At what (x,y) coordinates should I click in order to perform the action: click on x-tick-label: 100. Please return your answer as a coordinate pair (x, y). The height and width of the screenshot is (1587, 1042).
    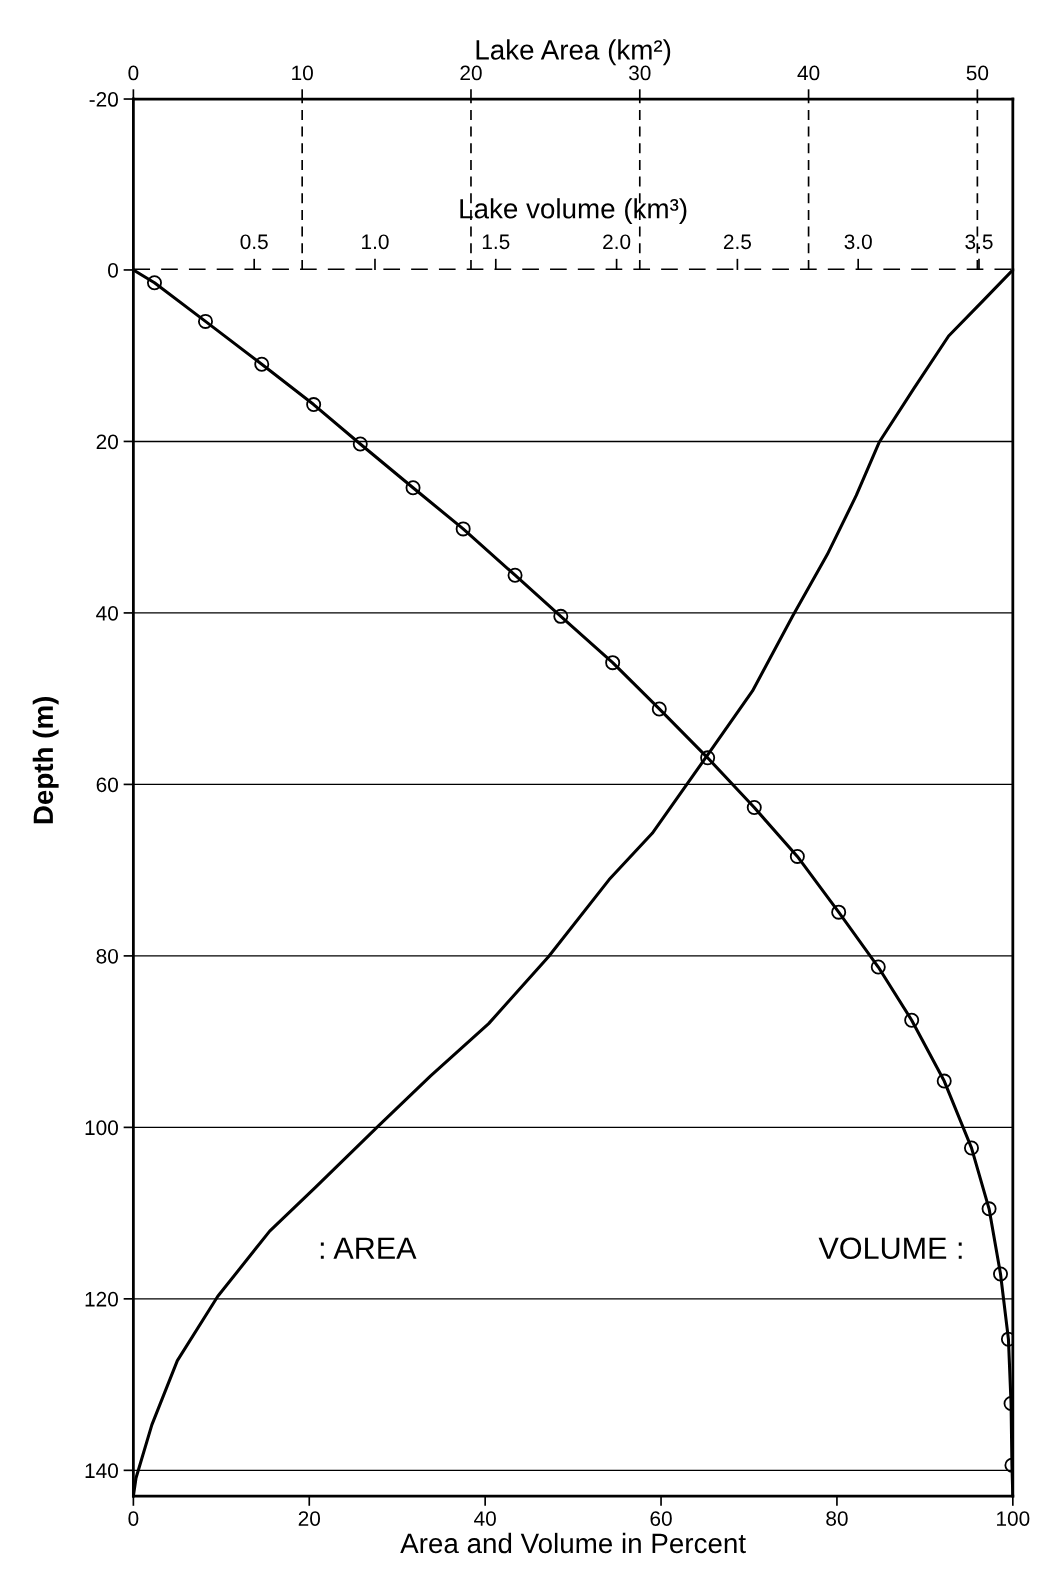
    Looking at the image, I should click on (1013, 1518).